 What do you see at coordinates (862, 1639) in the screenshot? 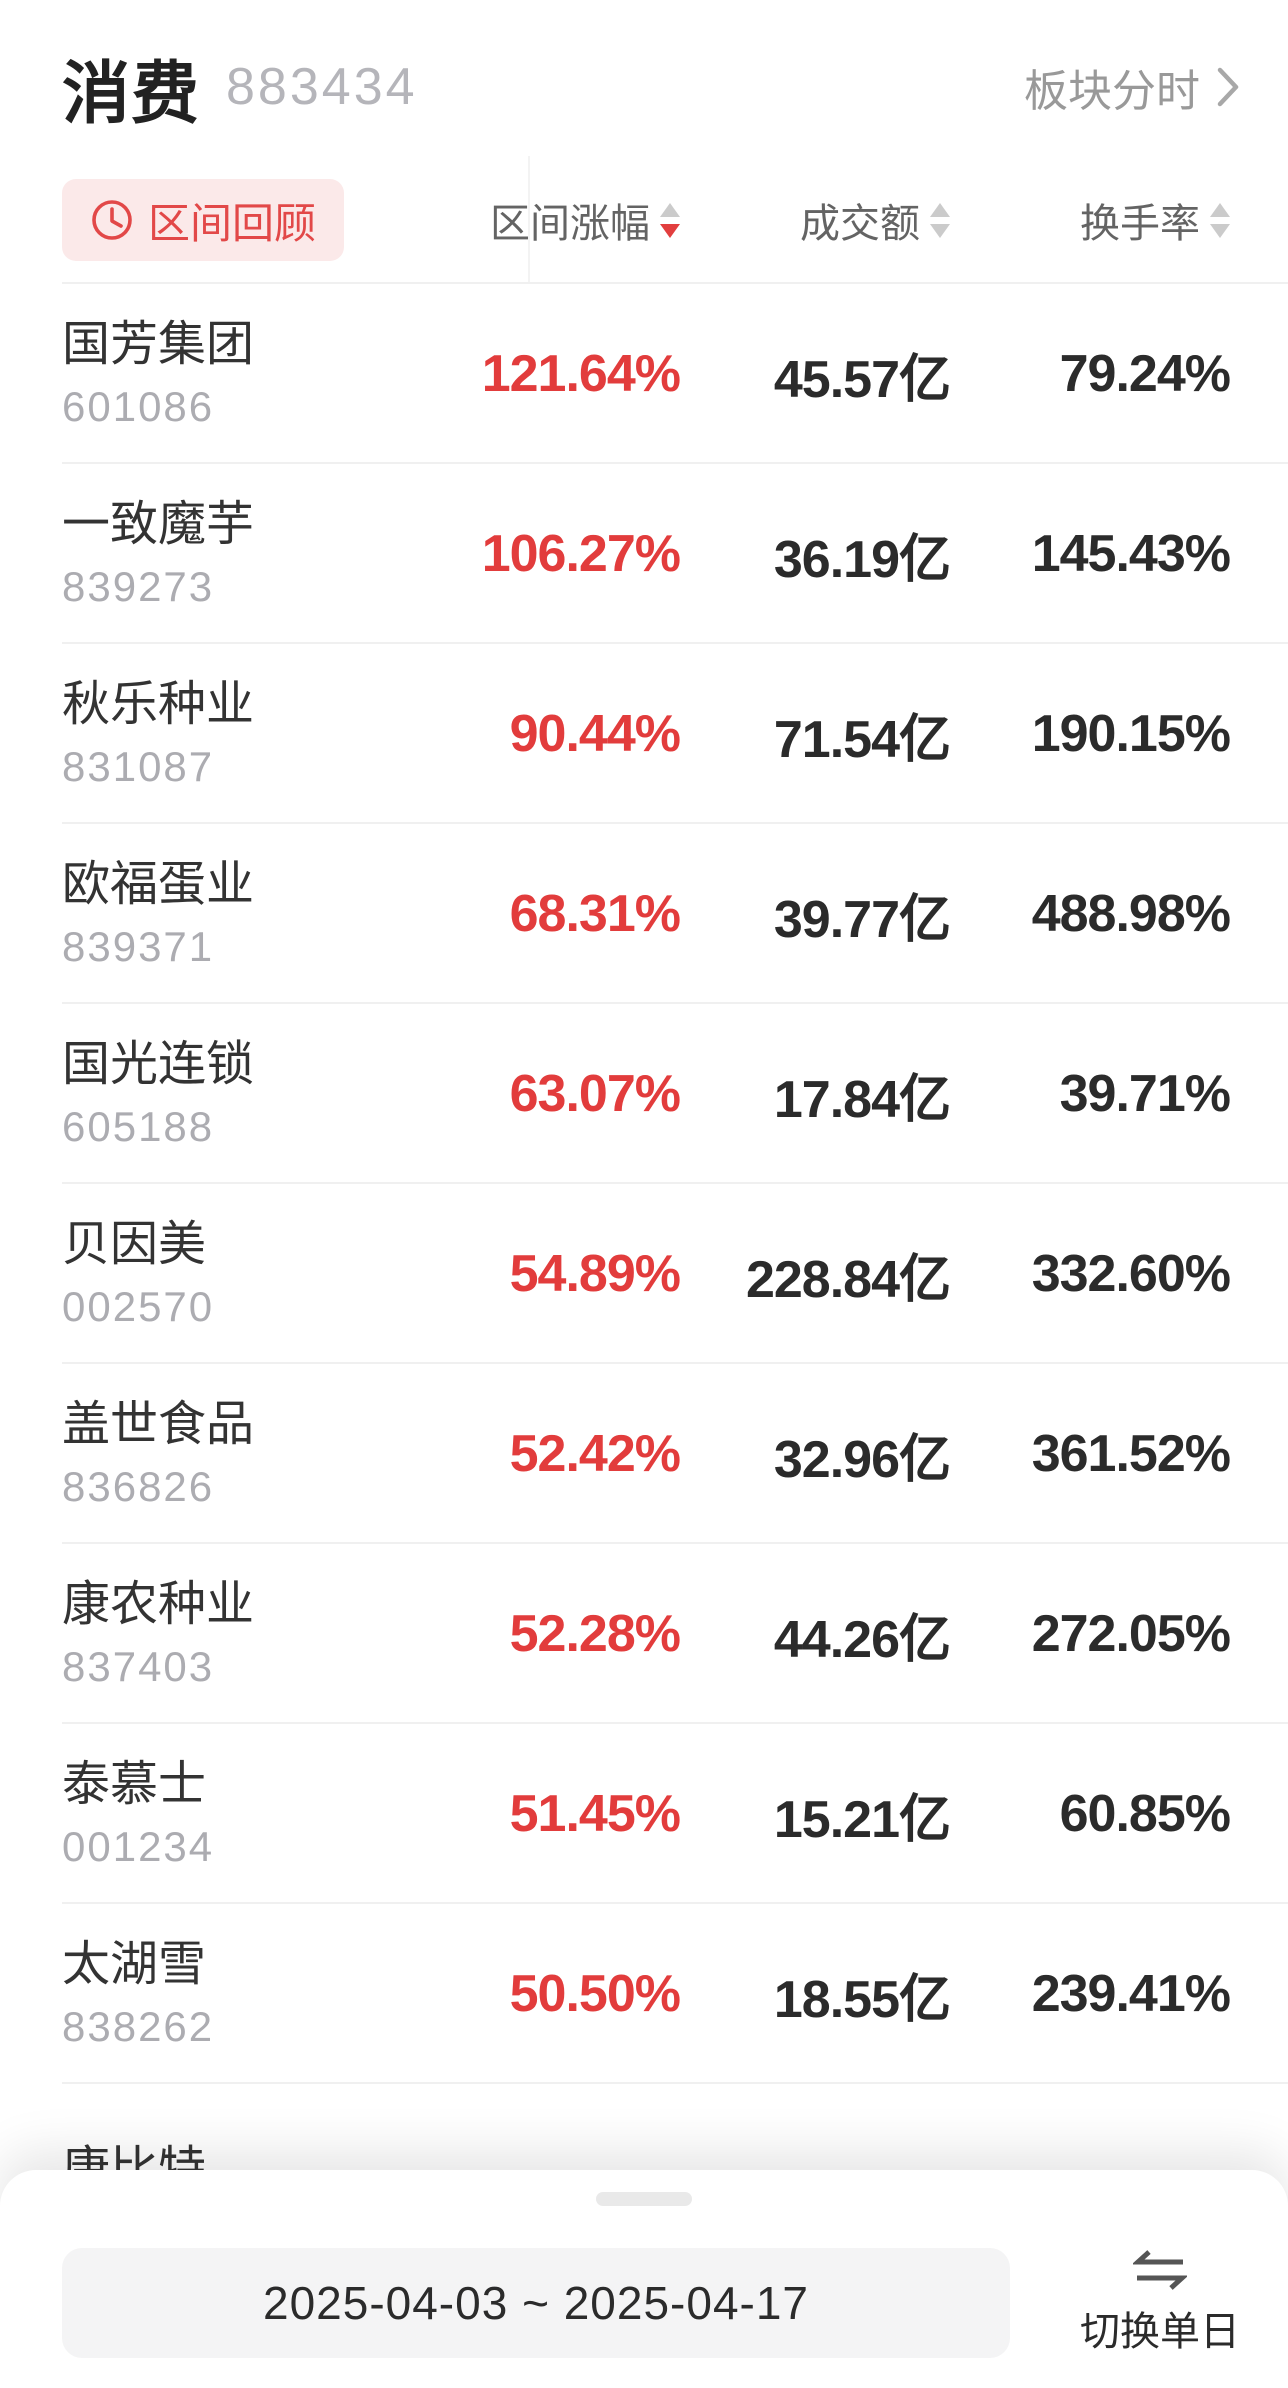
I see `amount-value: 44.26亿` at bounding box center [862, 1639].